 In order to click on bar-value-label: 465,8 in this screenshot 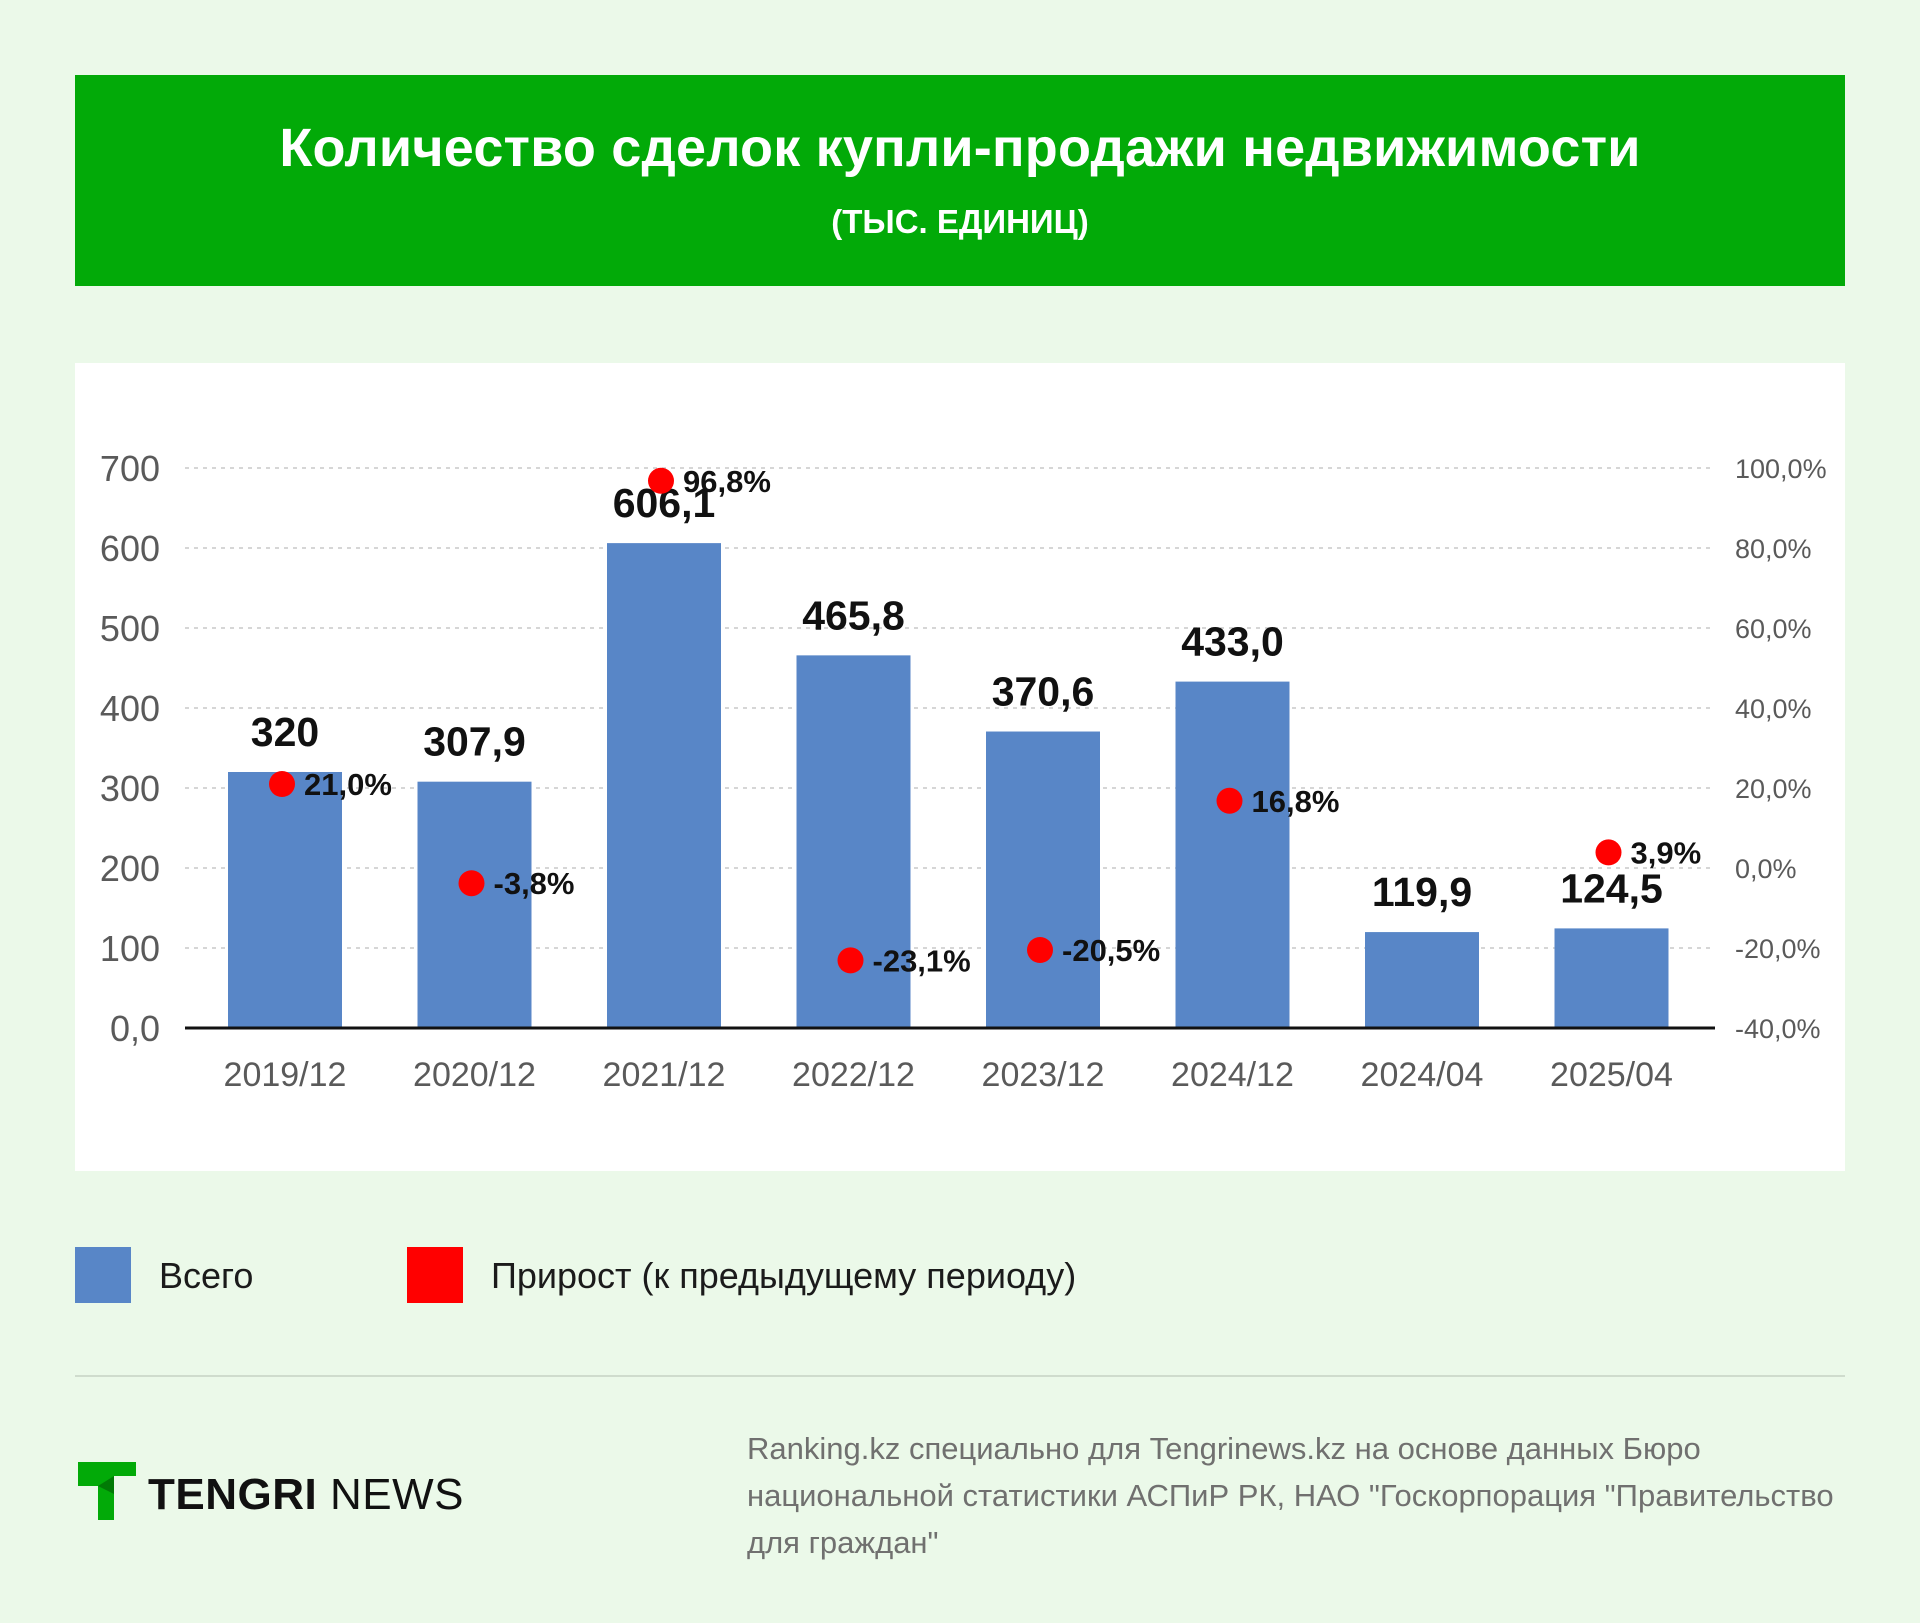, I will do `click(853, 615)`.